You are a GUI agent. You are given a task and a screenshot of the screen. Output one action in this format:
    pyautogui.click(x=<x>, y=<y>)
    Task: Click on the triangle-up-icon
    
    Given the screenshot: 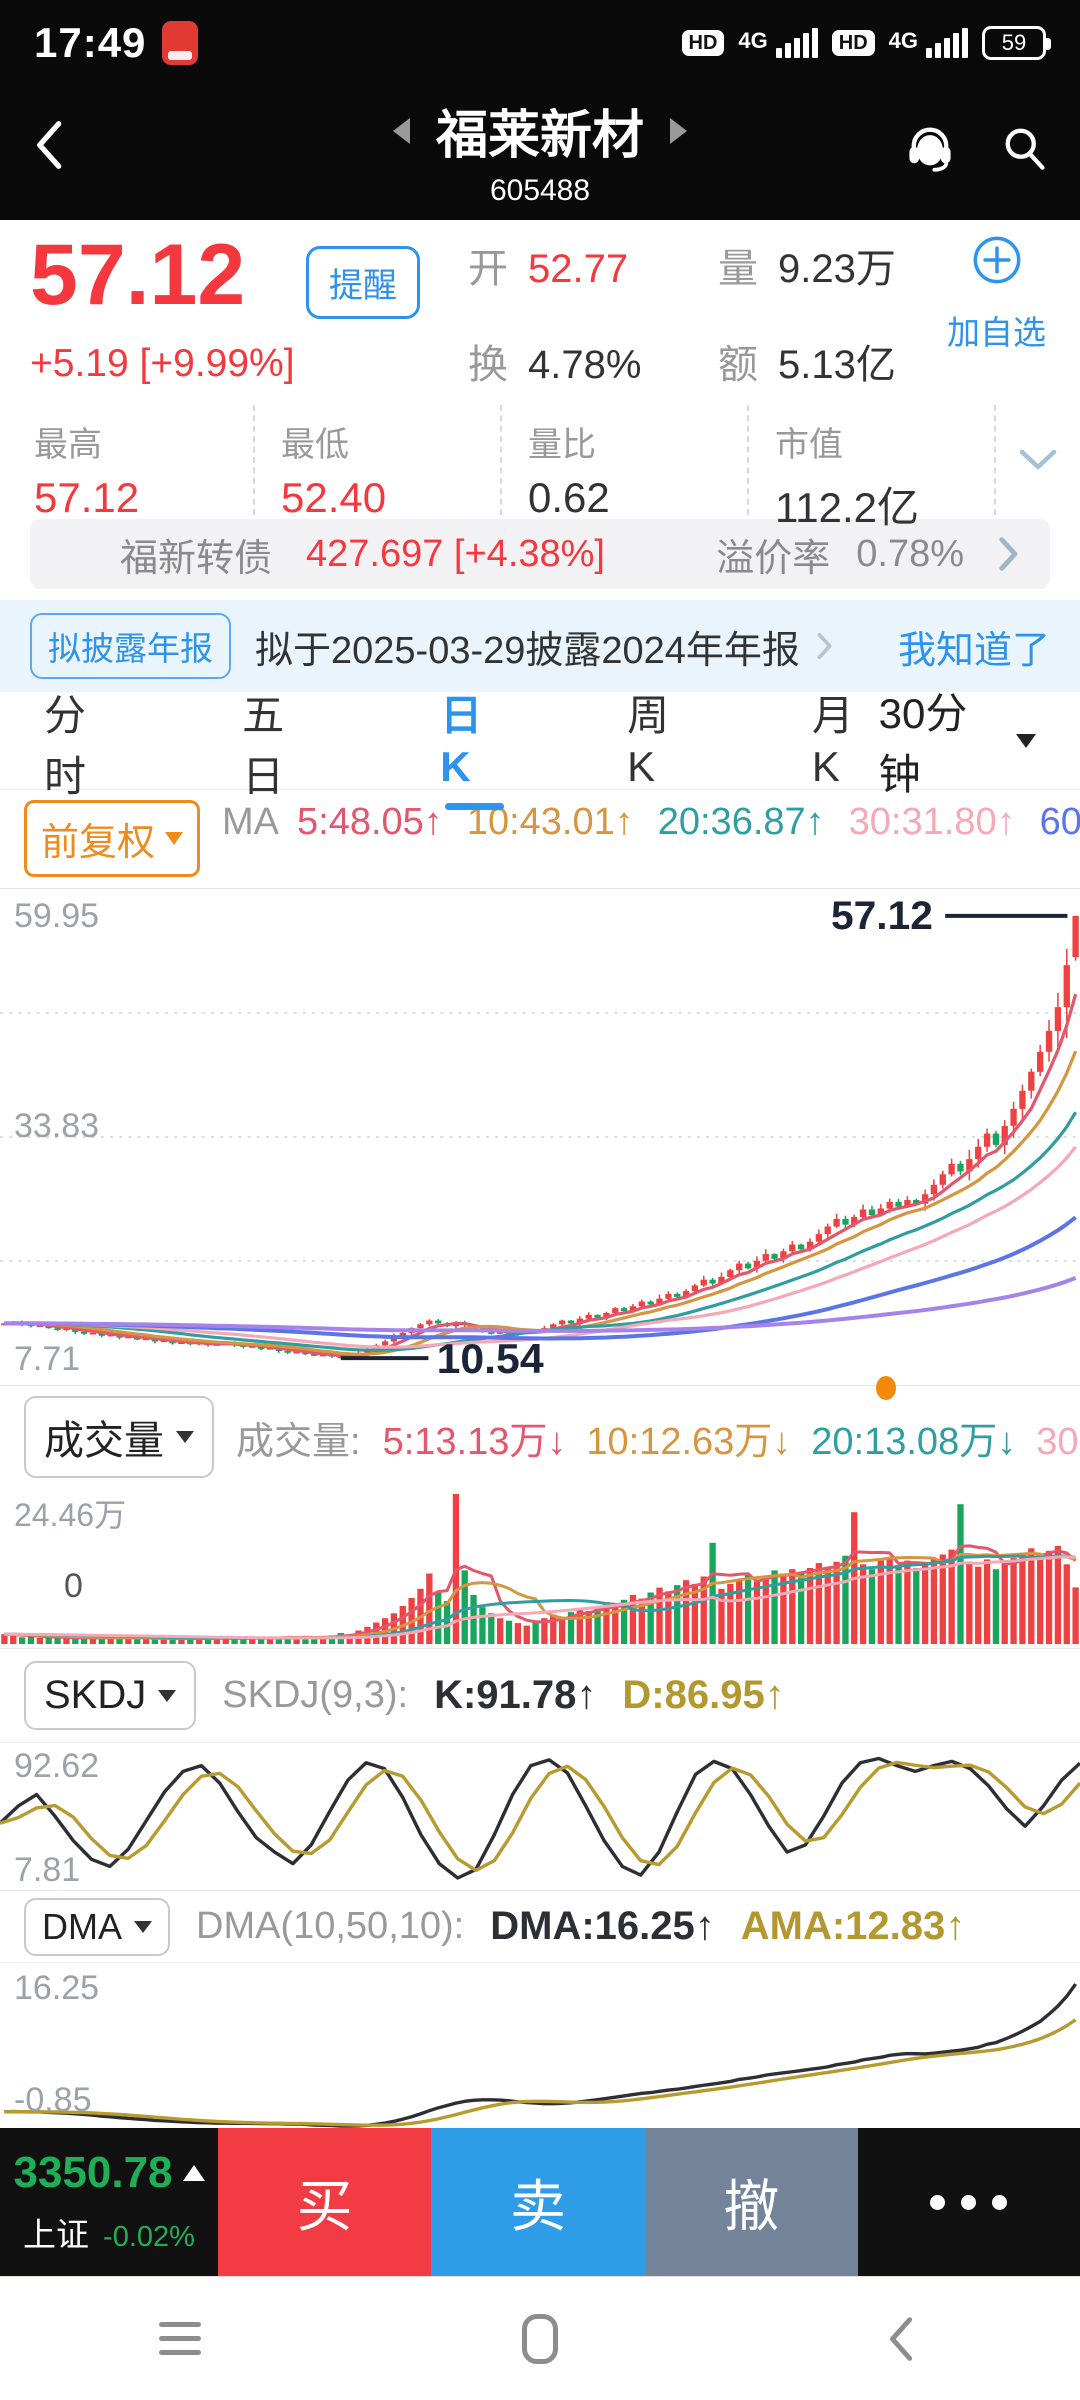 What is the action you would take?
    pyautogui.click(x=193, y=2173)
    